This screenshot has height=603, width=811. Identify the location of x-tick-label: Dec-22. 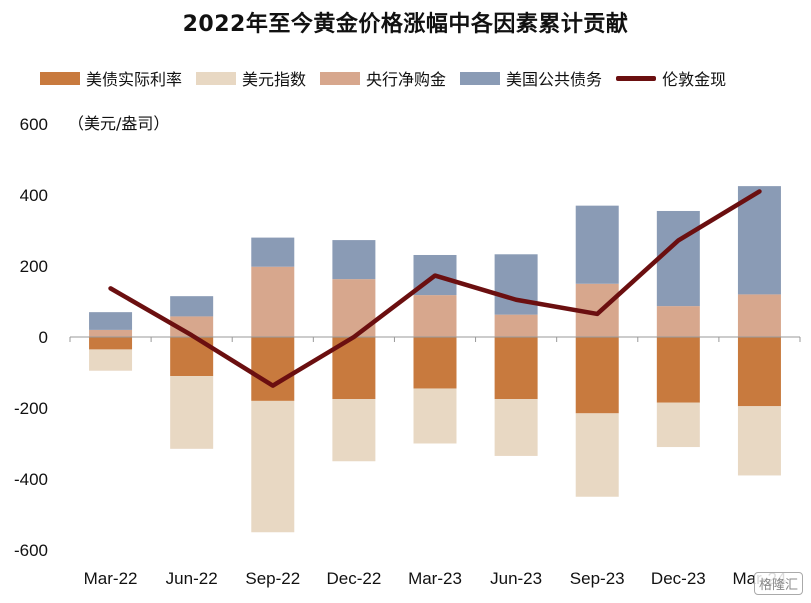
(353, 578).